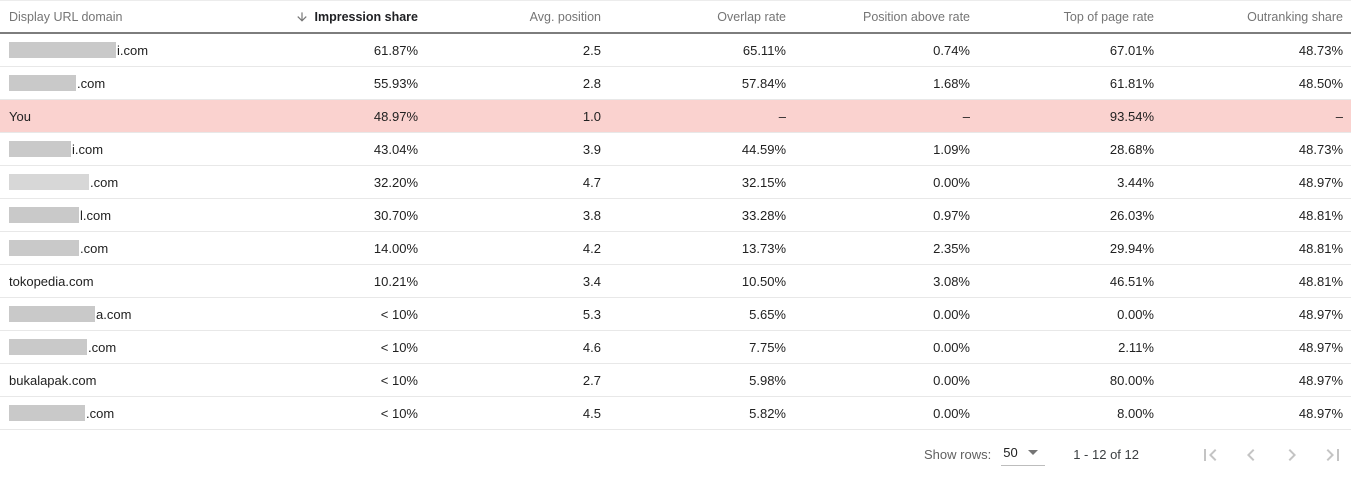  What do you see at coordinates (1339, 116) in the screenshot?
I see `outranking-share-cell: –` at bounding box center [1339, 116].